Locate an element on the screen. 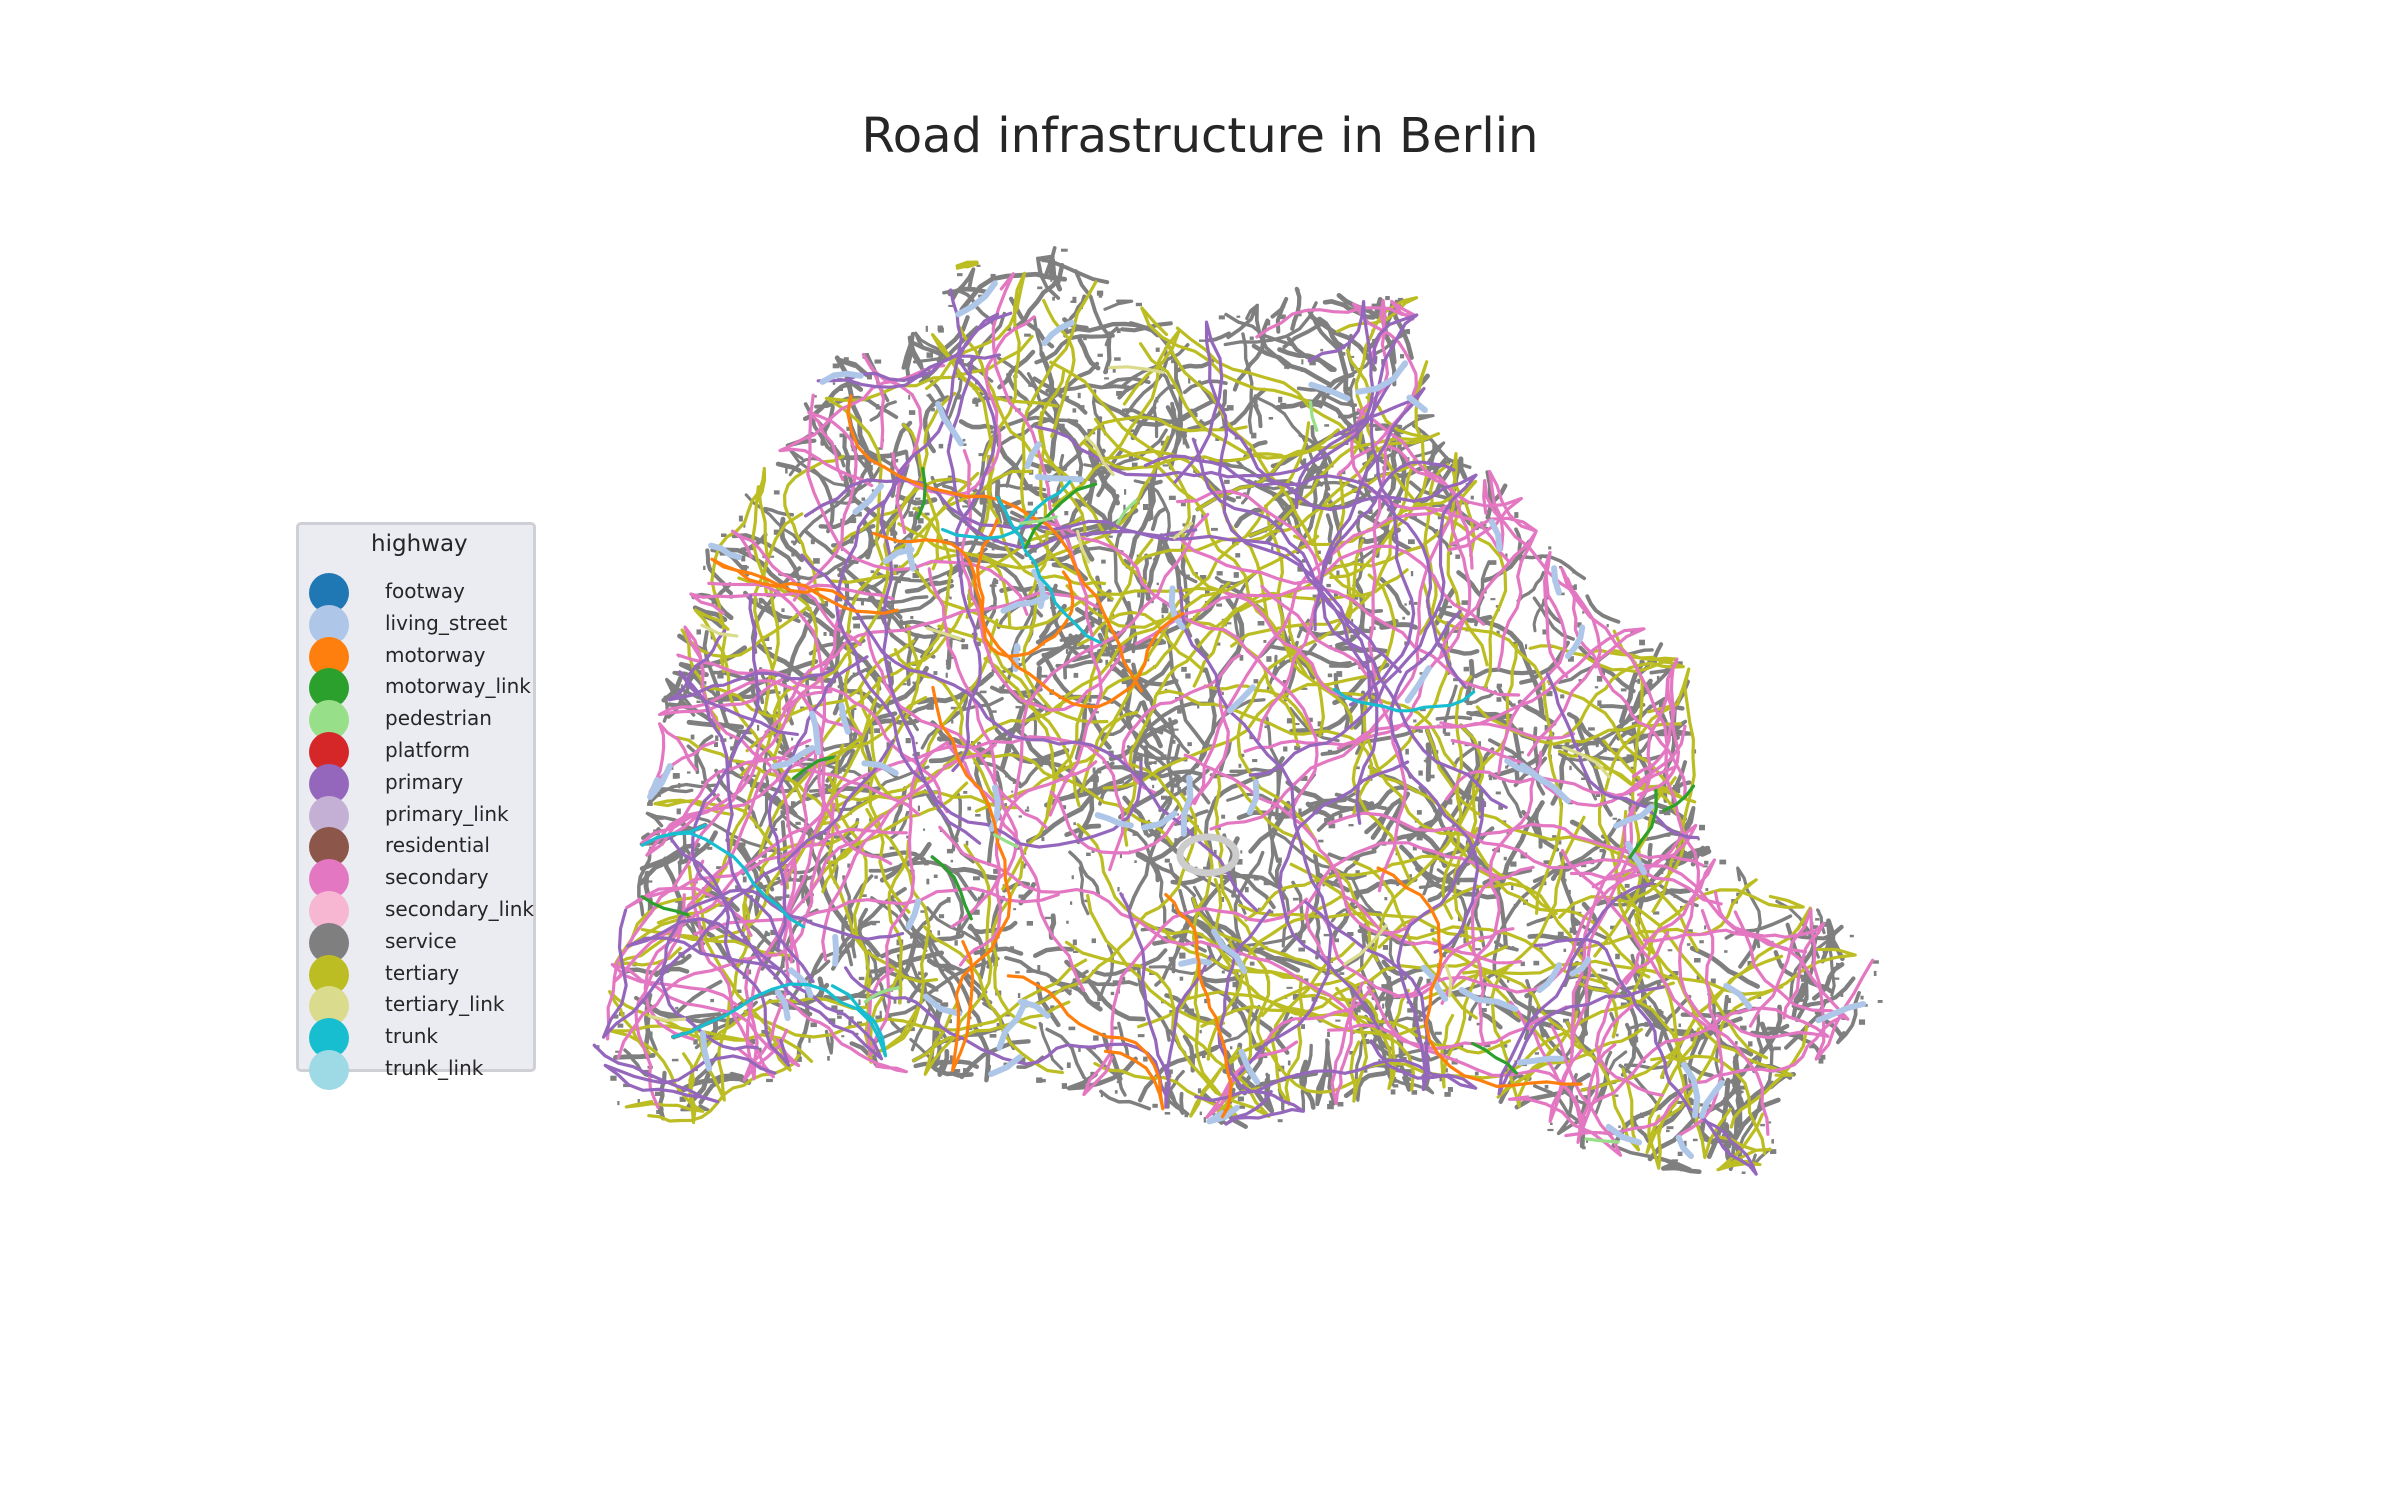  legend-item-residential: residential is located at coordinates (422, 847).